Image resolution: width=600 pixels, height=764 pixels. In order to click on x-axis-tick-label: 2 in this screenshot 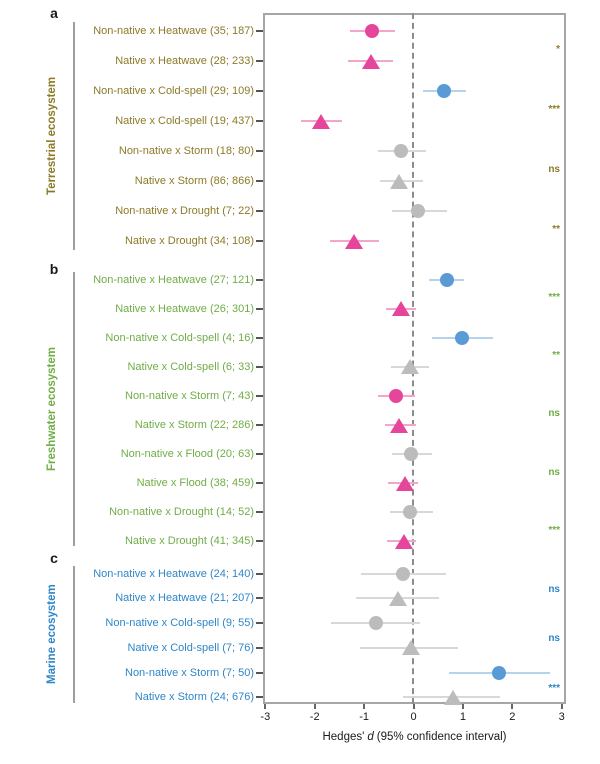, I will do `click(512, 717)`.